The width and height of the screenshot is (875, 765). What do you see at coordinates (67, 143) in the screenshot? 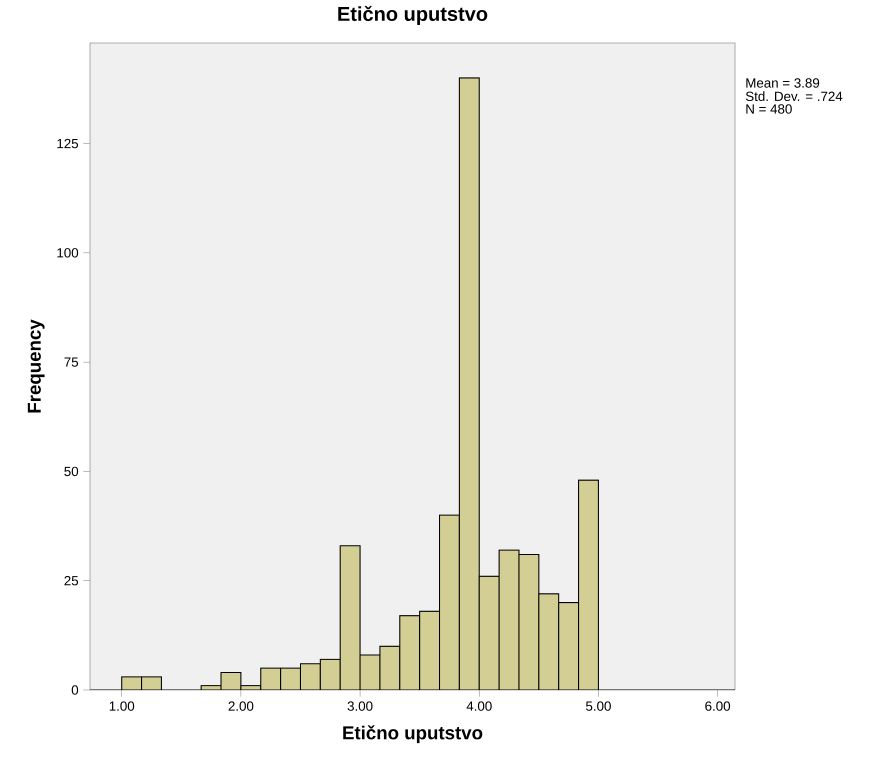
I see `y-tick-label: 125` at bounding box center [67, 143].